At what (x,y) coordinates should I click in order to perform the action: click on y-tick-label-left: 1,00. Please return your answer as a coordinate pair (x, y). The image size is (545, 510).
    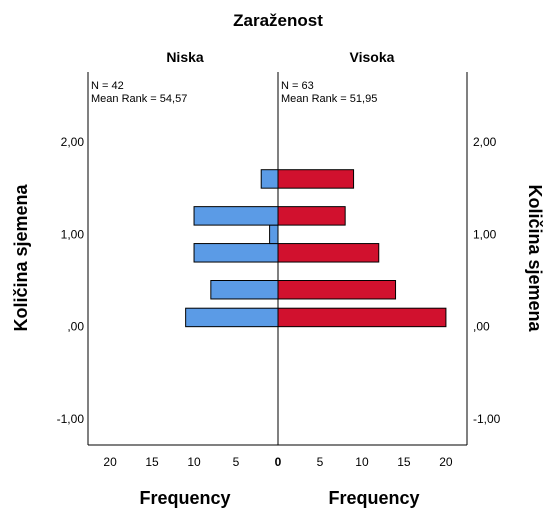
    Looking at the image, I should click on (73, 234).